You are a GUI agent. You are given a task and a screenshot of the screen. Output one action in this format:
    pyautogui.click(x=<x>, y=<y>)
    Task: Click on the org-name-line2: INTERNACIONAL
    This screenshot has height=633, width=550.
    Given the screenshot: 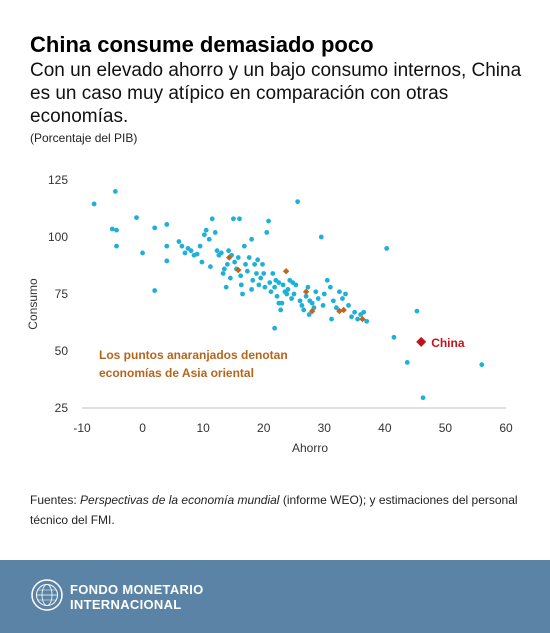 What is the action you would take?
    pyautogui.click(x=126, y=604)
    